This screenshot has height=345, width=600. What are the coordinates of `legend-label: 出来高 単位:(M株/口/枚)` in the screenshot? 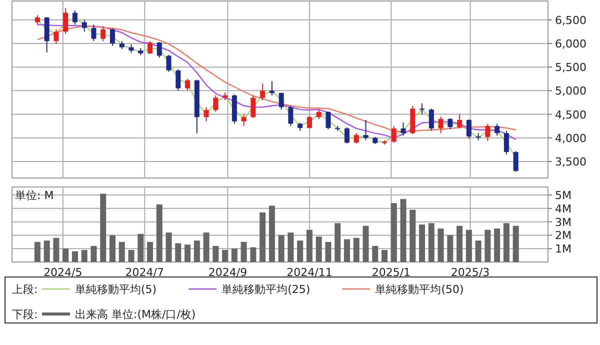 It's located at (135, 314).